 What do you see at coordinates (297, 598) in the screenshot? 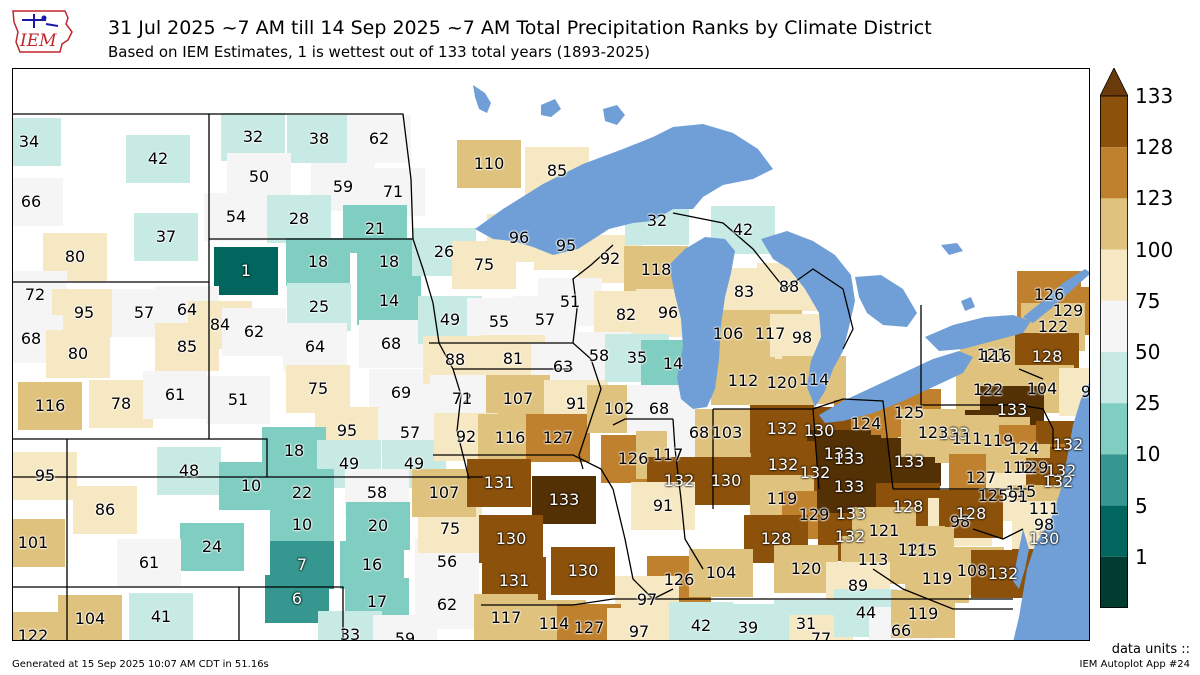
I see `district-rank-label: 6` at bounding box center [297, 598].